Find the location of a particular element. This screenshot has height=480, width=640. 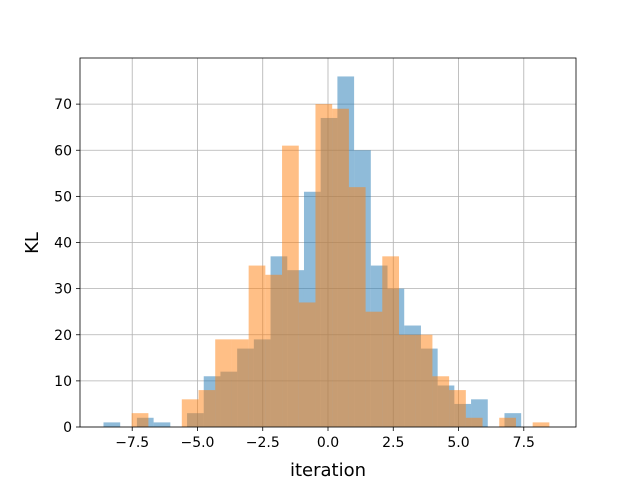

y-tick-label: 10 is located at coordinates (63, 382).